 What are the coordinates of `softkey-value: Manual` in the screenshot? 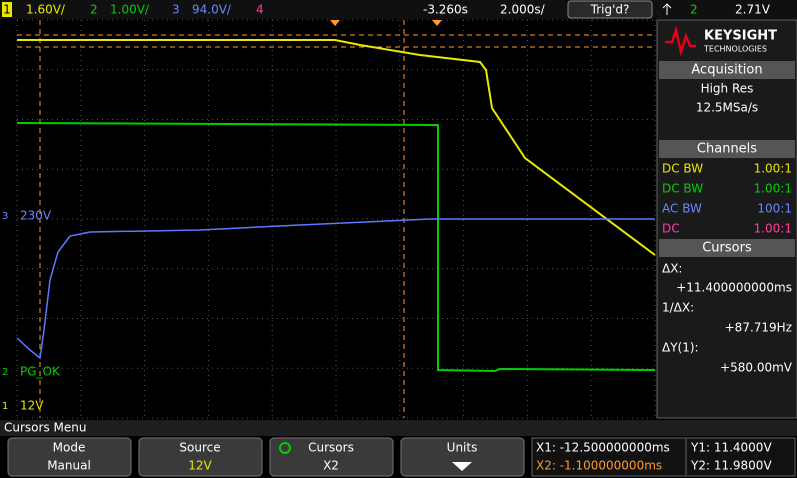 It's located at (69, 466).